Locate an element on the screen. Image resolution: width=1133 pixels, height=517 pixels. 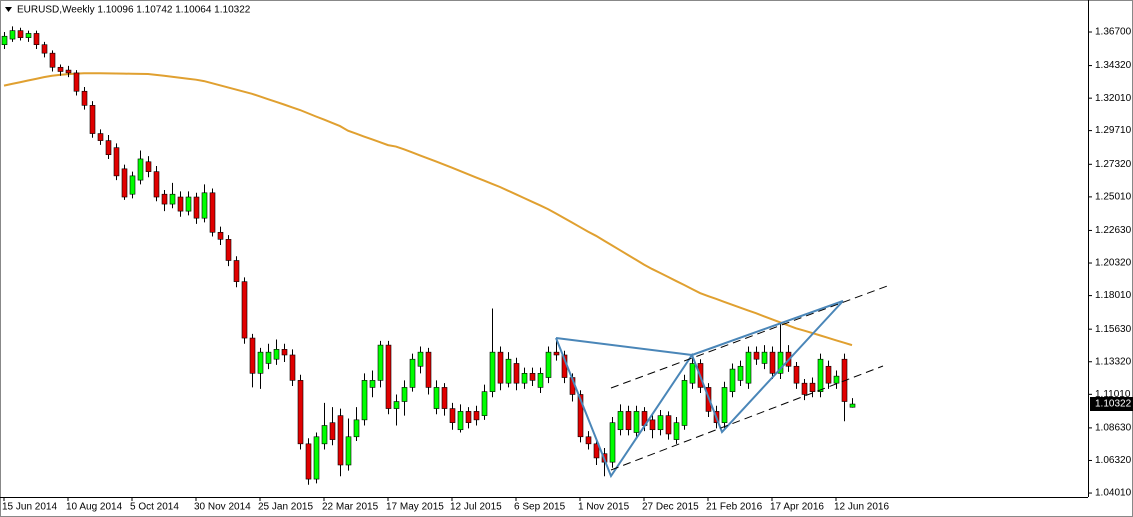
x-tick-label: 21 Feb 2016 is located at coordinates (734, 507).